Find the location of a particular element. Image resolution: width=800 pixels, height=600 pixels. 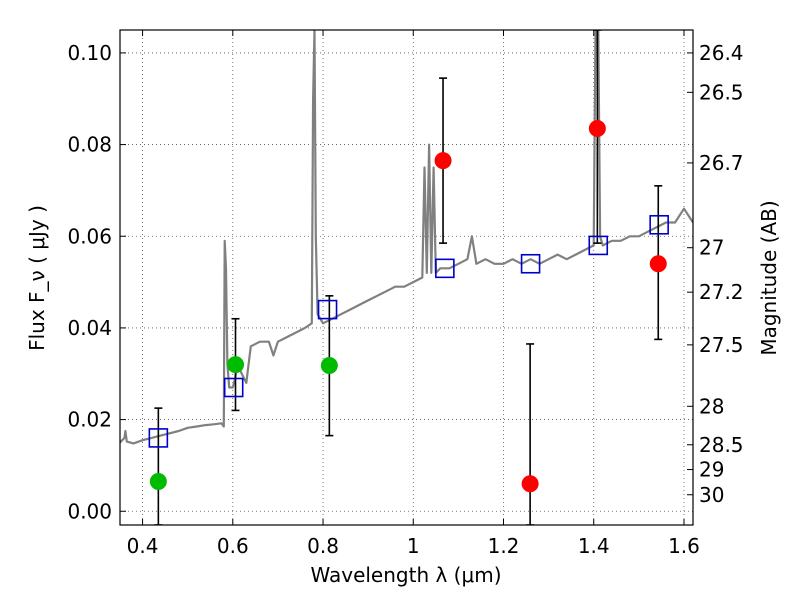

y2-axis-label: Magnitude (AB) is located at coordinates (769, 277).